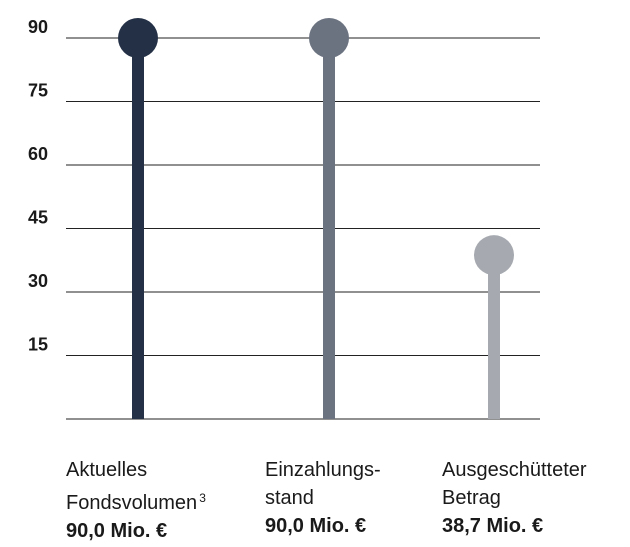 Image resolution: width=630 pixels, height=547 pixels. Describe the element at coordinates (132, 503) in the screenshot. I see `category-label-1-line2: Fondsvolumen` at that location.